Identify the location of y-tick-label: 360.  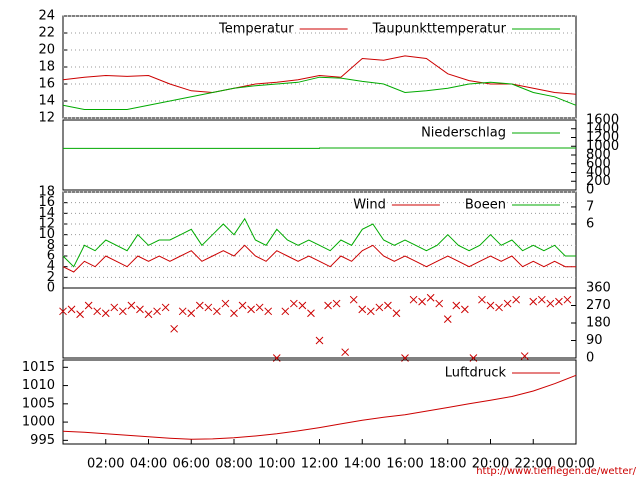
(598, 288).